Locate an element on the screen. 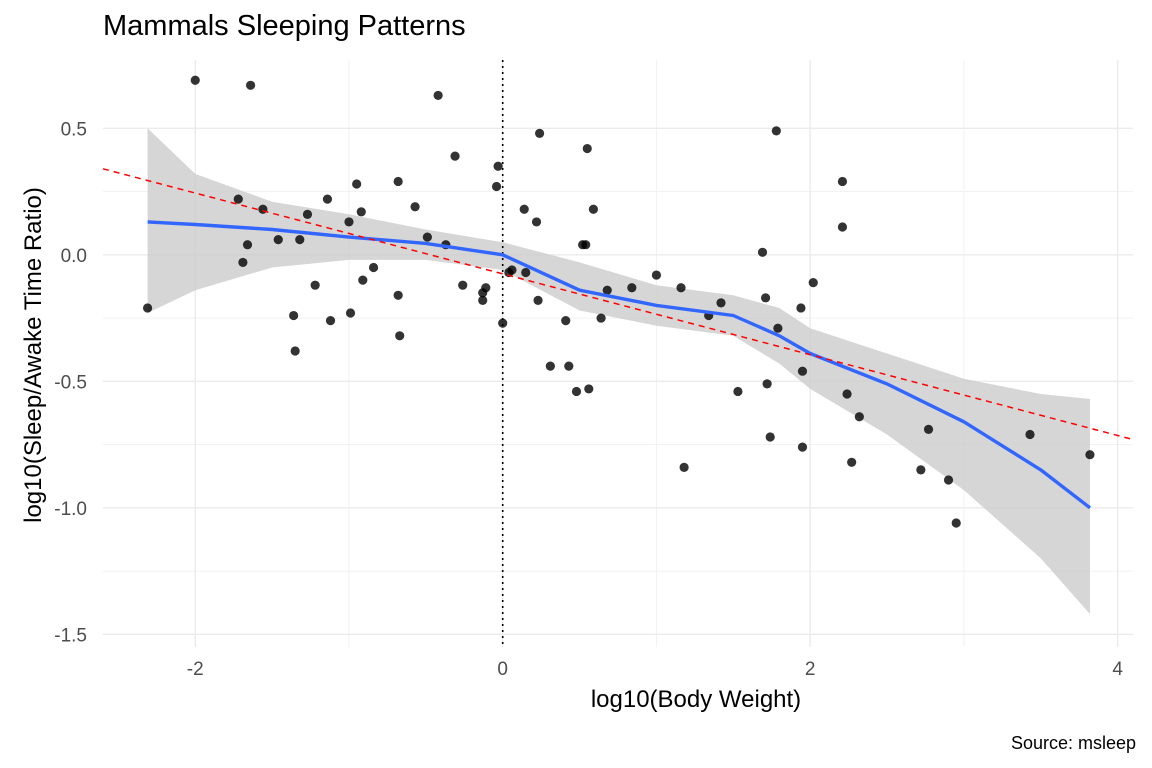  y-tick-label: -1.0 is located at coordinates (70, 509).